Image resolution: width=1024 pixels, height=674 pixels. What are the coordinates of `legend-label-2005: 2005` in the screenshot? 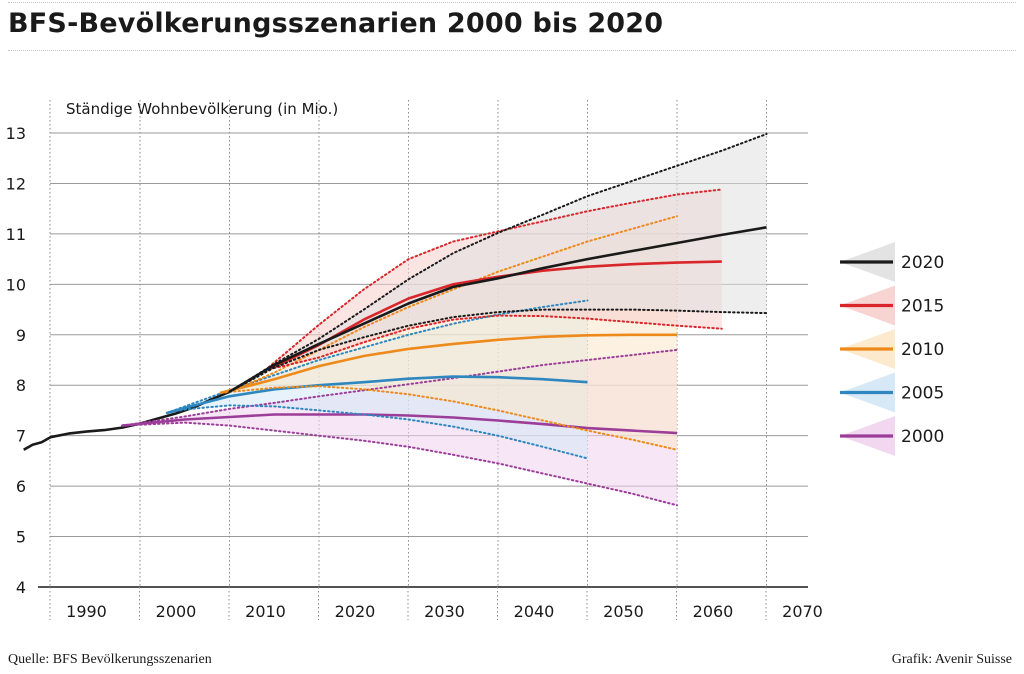 It's located at (922, 394).